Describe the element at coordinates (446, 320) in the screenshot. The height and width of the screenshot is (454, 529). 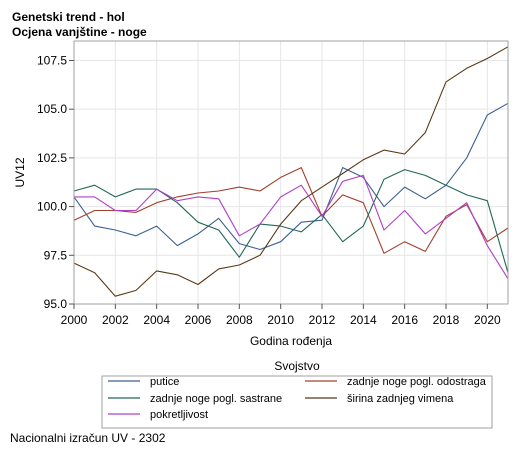
I see `x-tick-label: 2018` at that location.